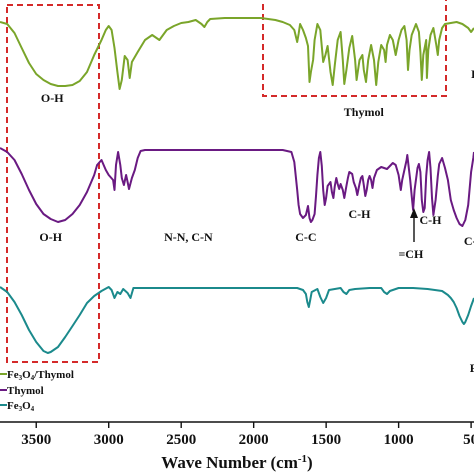  I want to click on thymol-region-box, so click(354, 48).